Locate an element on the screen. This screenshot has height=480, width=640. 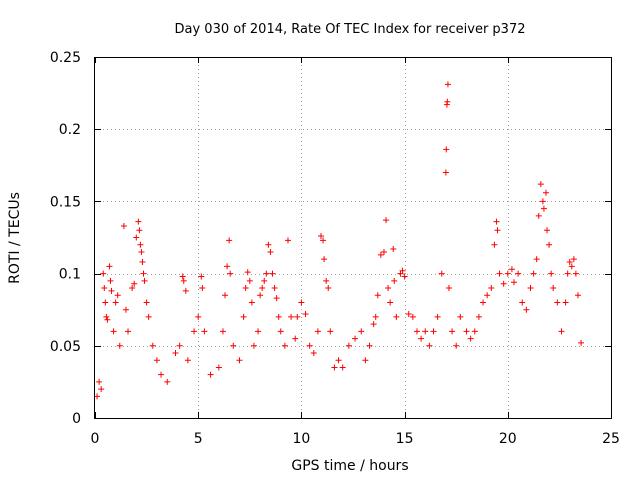
x-axis-label: GPS time / hours is located at coordinates (349, 466).